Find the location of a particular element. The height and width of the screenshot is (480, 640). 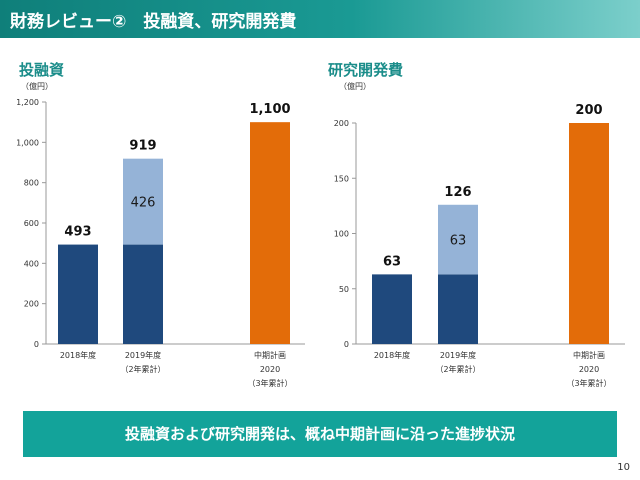

summary-banner-text: 投融資および研究開発は、概ね中期計画に沿った進捗状況 is located at coordinates (319, 434).